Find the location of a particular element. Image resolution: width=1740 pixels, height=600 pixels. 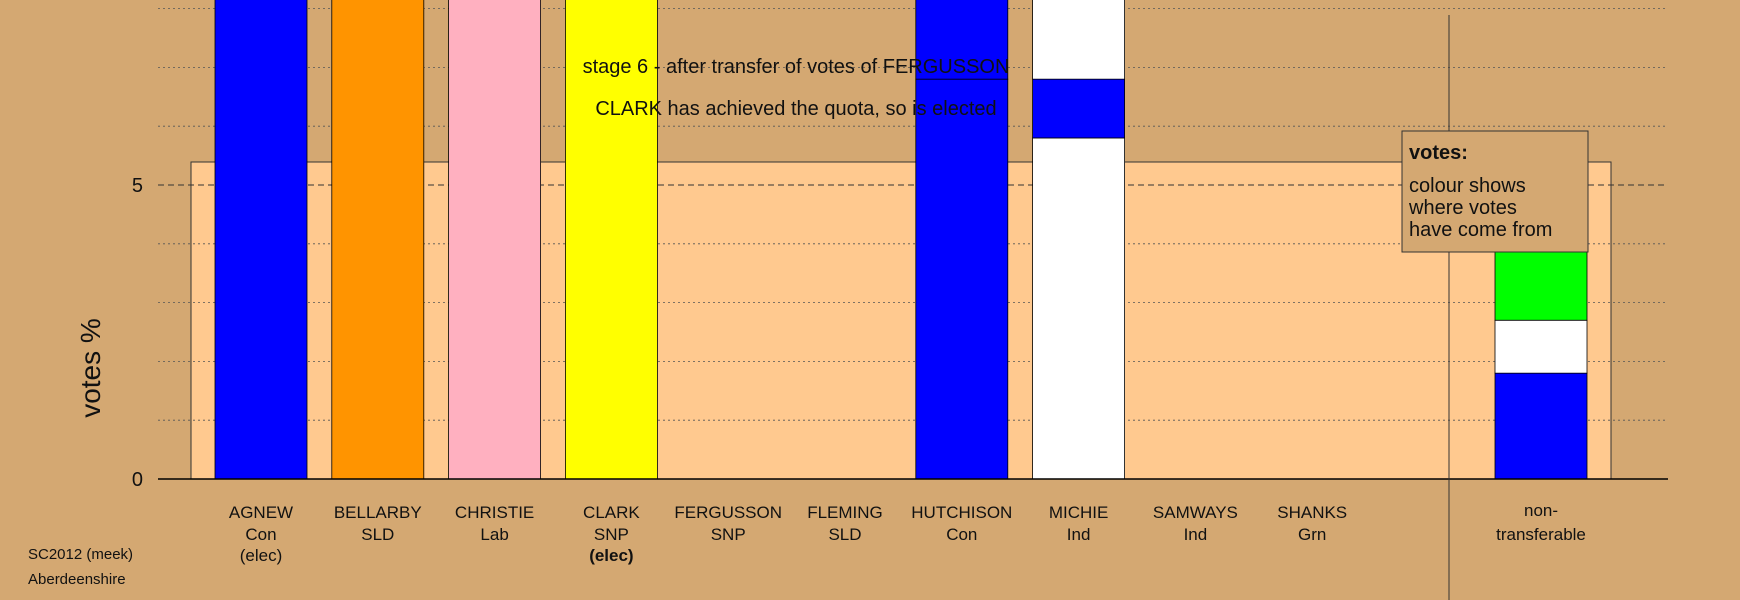

candidate-name-label: HUTCHISON is located at coordinates (961, 512).